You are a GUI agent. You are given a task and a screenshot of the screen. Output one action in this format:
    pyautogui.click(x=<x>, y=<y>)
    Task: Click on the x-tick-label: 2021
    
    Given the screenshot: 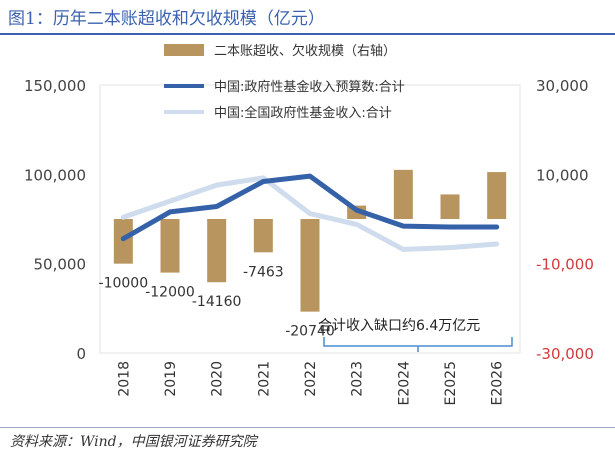 What is the action you would take?
    pyautogui.click(x=264, y=379)
    